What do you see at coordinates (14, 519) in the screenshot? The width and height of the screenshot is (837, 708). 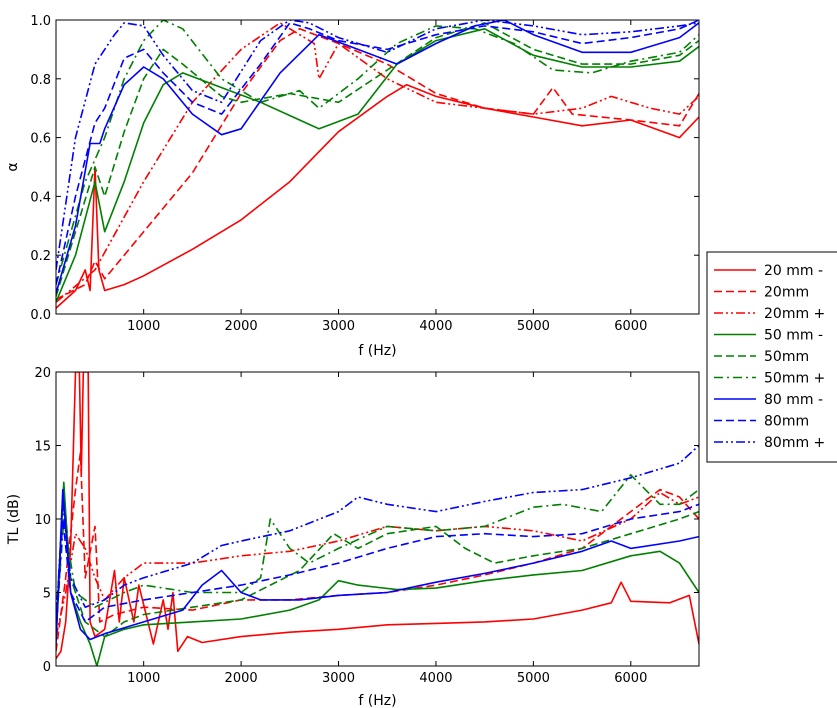 I see `transmission-loss-y-axis-label: TL (dB)` at bounding box center [14, 519].